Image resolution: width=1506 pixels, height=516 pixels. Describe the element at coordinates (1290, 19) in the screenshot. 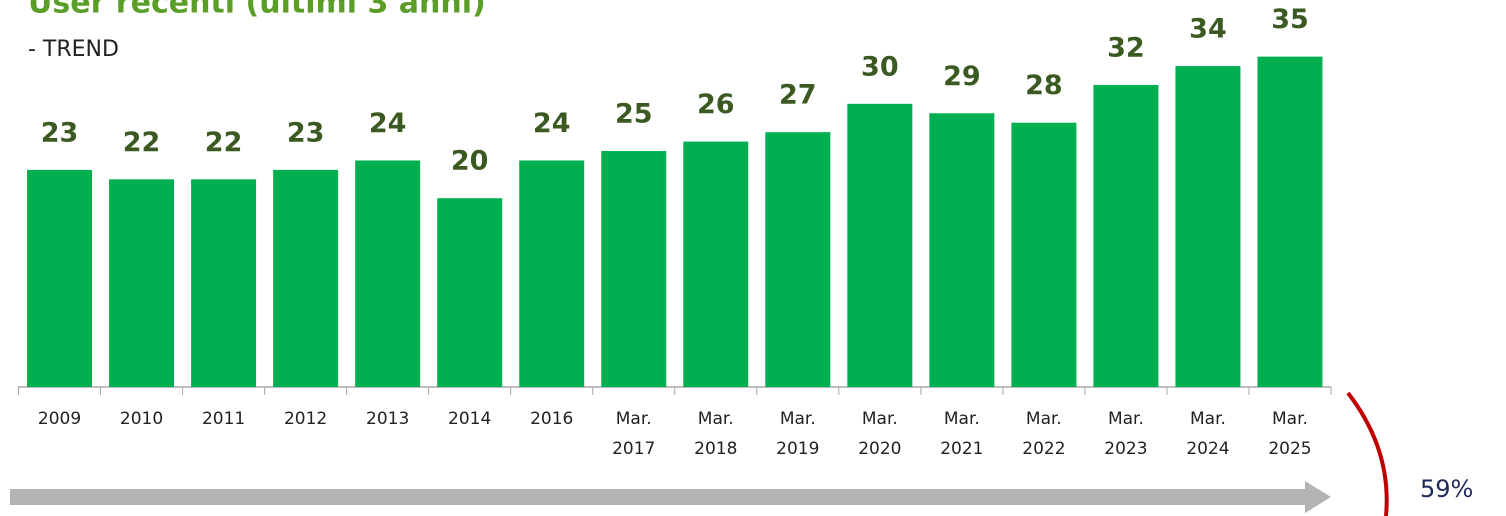

I see `value-label: 35` at that location.